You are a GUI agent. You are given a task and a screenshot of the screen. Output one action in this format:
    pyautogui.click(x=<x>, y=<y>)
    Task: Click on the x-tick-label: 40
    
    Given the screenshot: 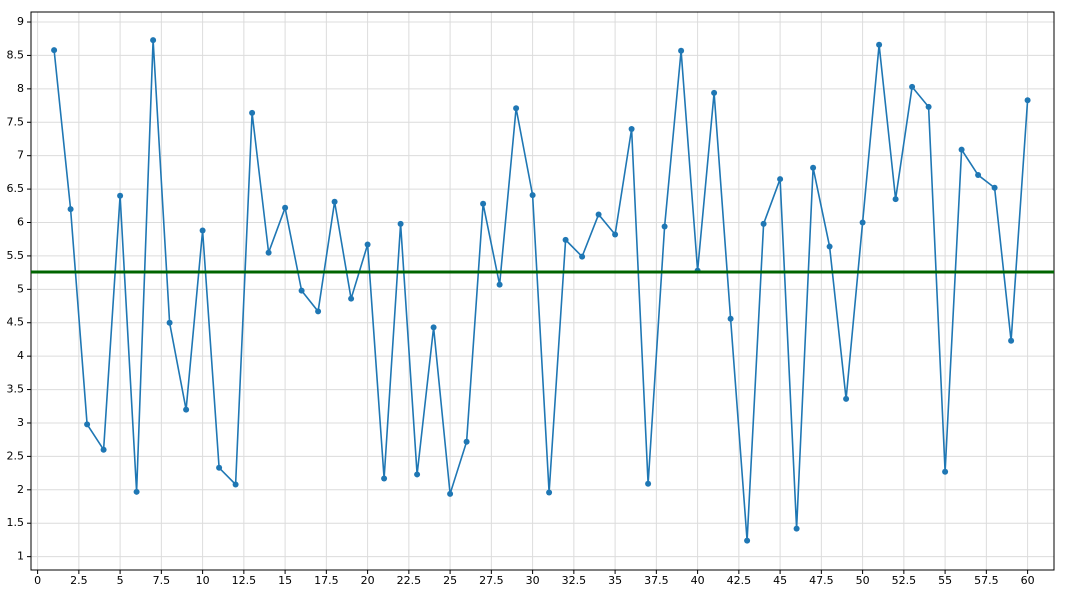 What is the action you would take?
    pyautogui.click(x=698, y=580)
    